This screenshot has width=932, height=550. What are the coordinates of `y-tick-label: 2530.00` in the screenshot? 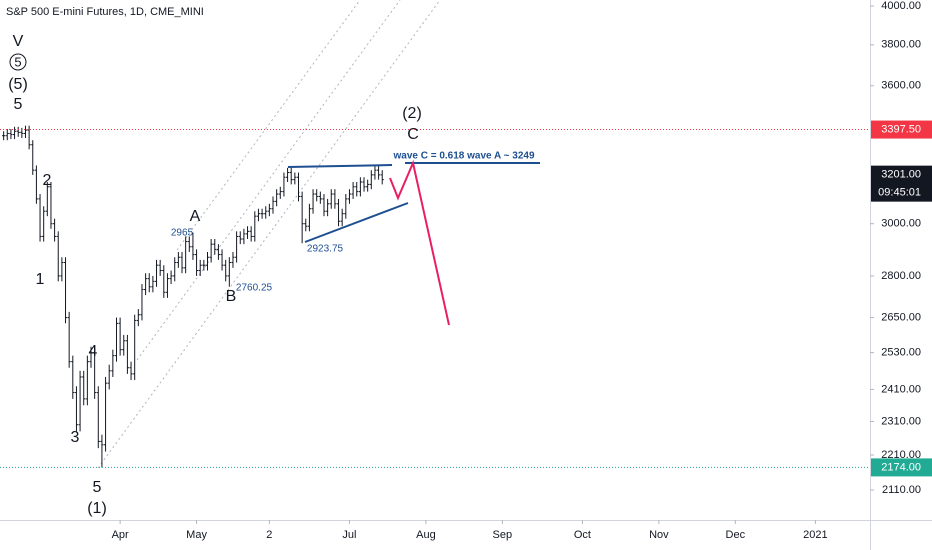 It's located at (901, 353).